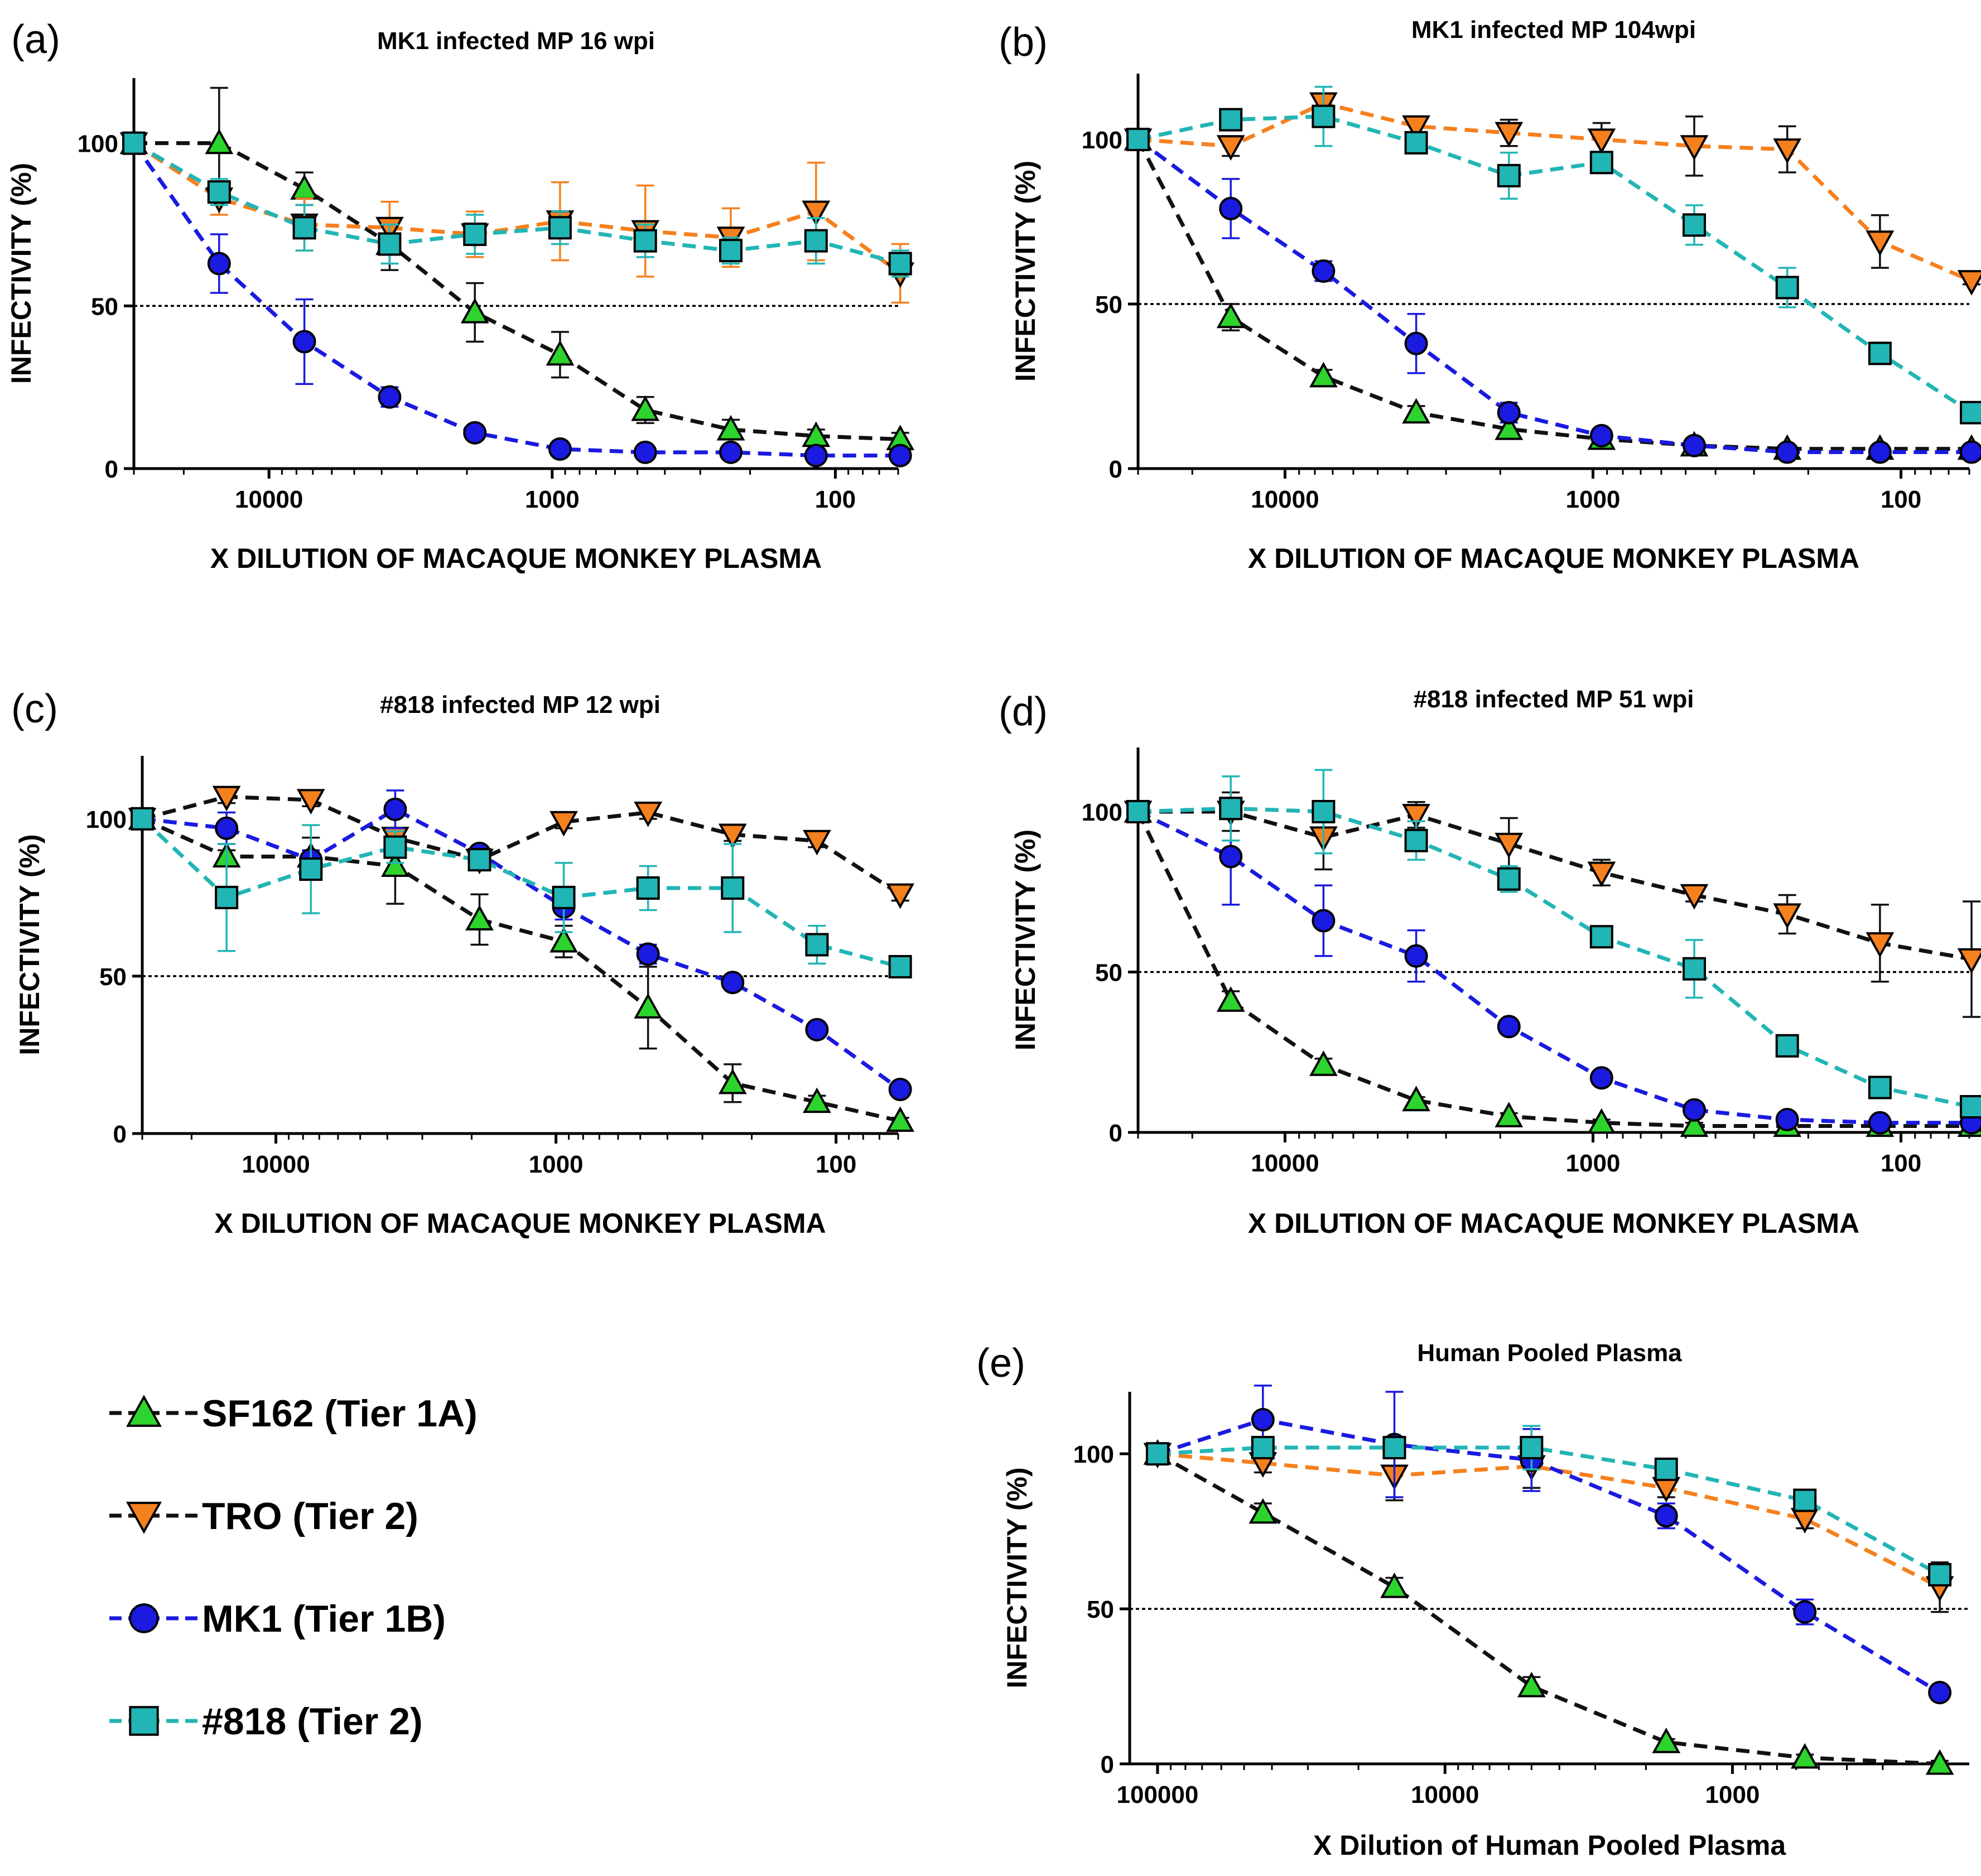 The width and height of the screenshot is (1981, 1876). Describe the element at coordinates (836, 1165) in the screenshot. I see `x-tick-label: 100` at that location.